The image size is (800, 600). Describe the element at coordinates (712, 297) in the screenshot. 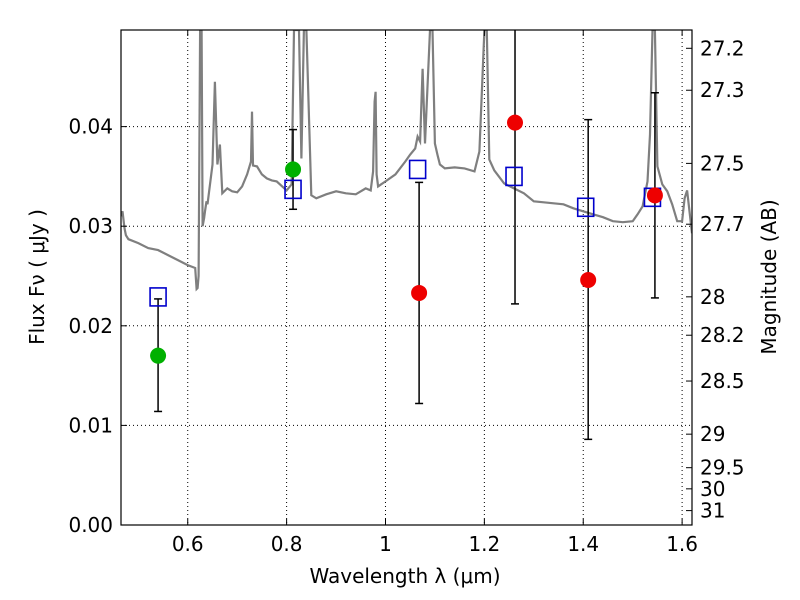

I see `right-tick-label: 28` at that location.